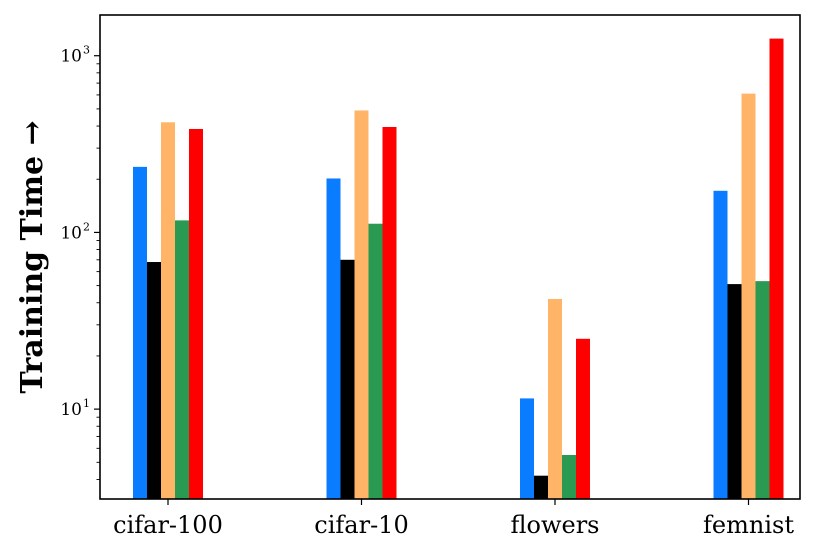 This screenshot has height=555, width=830. What do you see at coordinates (32, 256) in the screenshot?
I see `y-axis-title: Training Time →` at bounding box center [32, 256].